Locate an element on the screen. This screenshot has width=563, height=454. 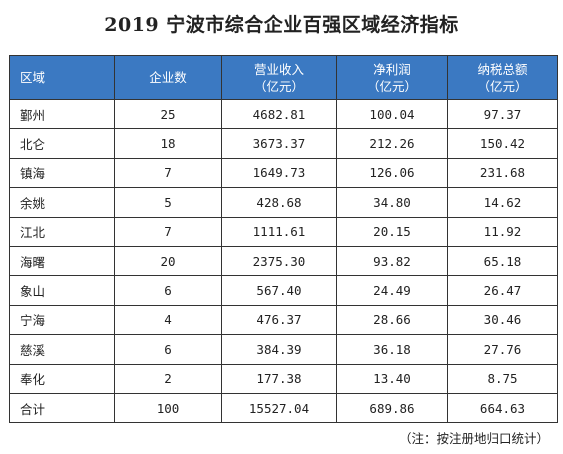
count-cell: 25 is located at coordinates (168, 114).